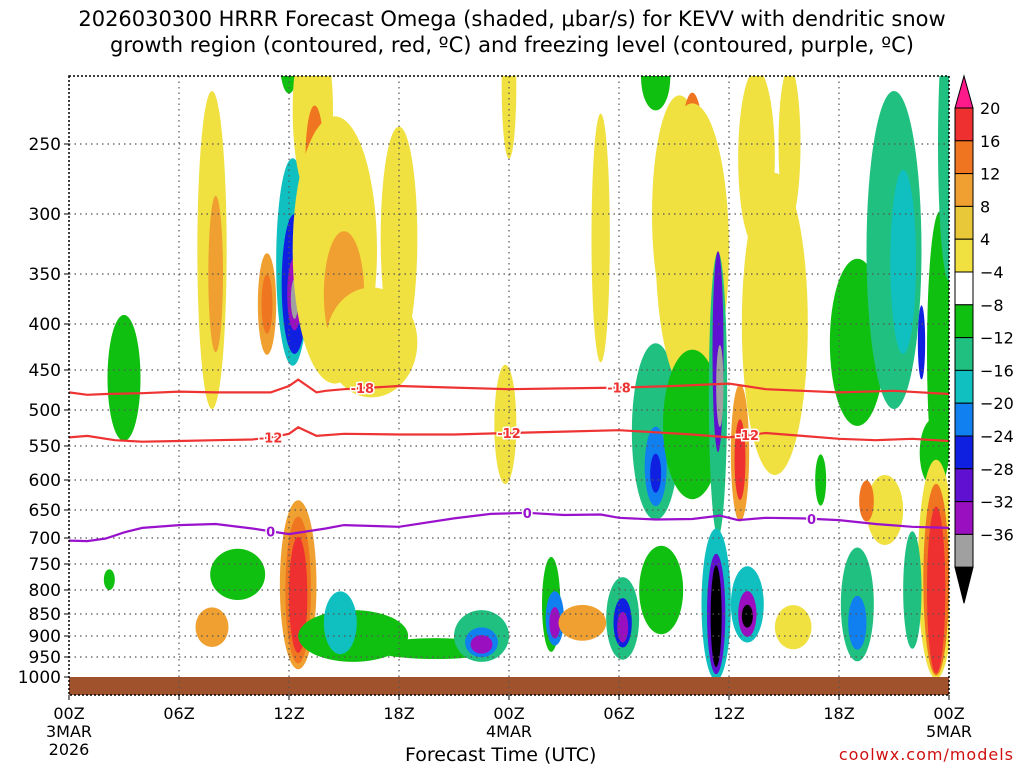  What do you see at coordinates (997, 436) in the screenshot?
I see `colorbar-label: −24` at bounding box center [997, 436].